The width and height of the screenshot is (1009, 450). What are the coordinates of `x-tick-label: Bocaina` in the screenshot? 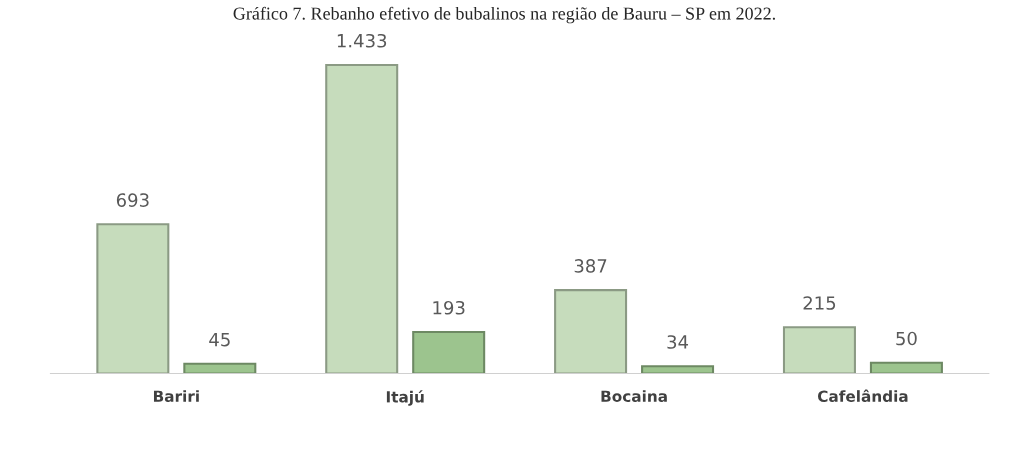 It's located at (634, 396).